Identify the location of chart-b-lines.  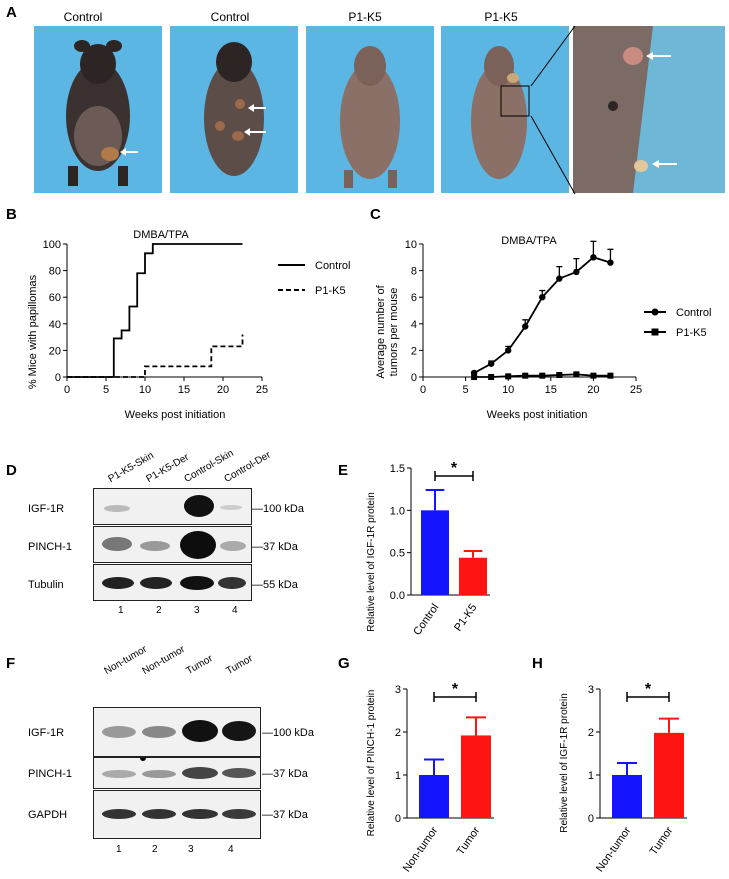
(155, 310).